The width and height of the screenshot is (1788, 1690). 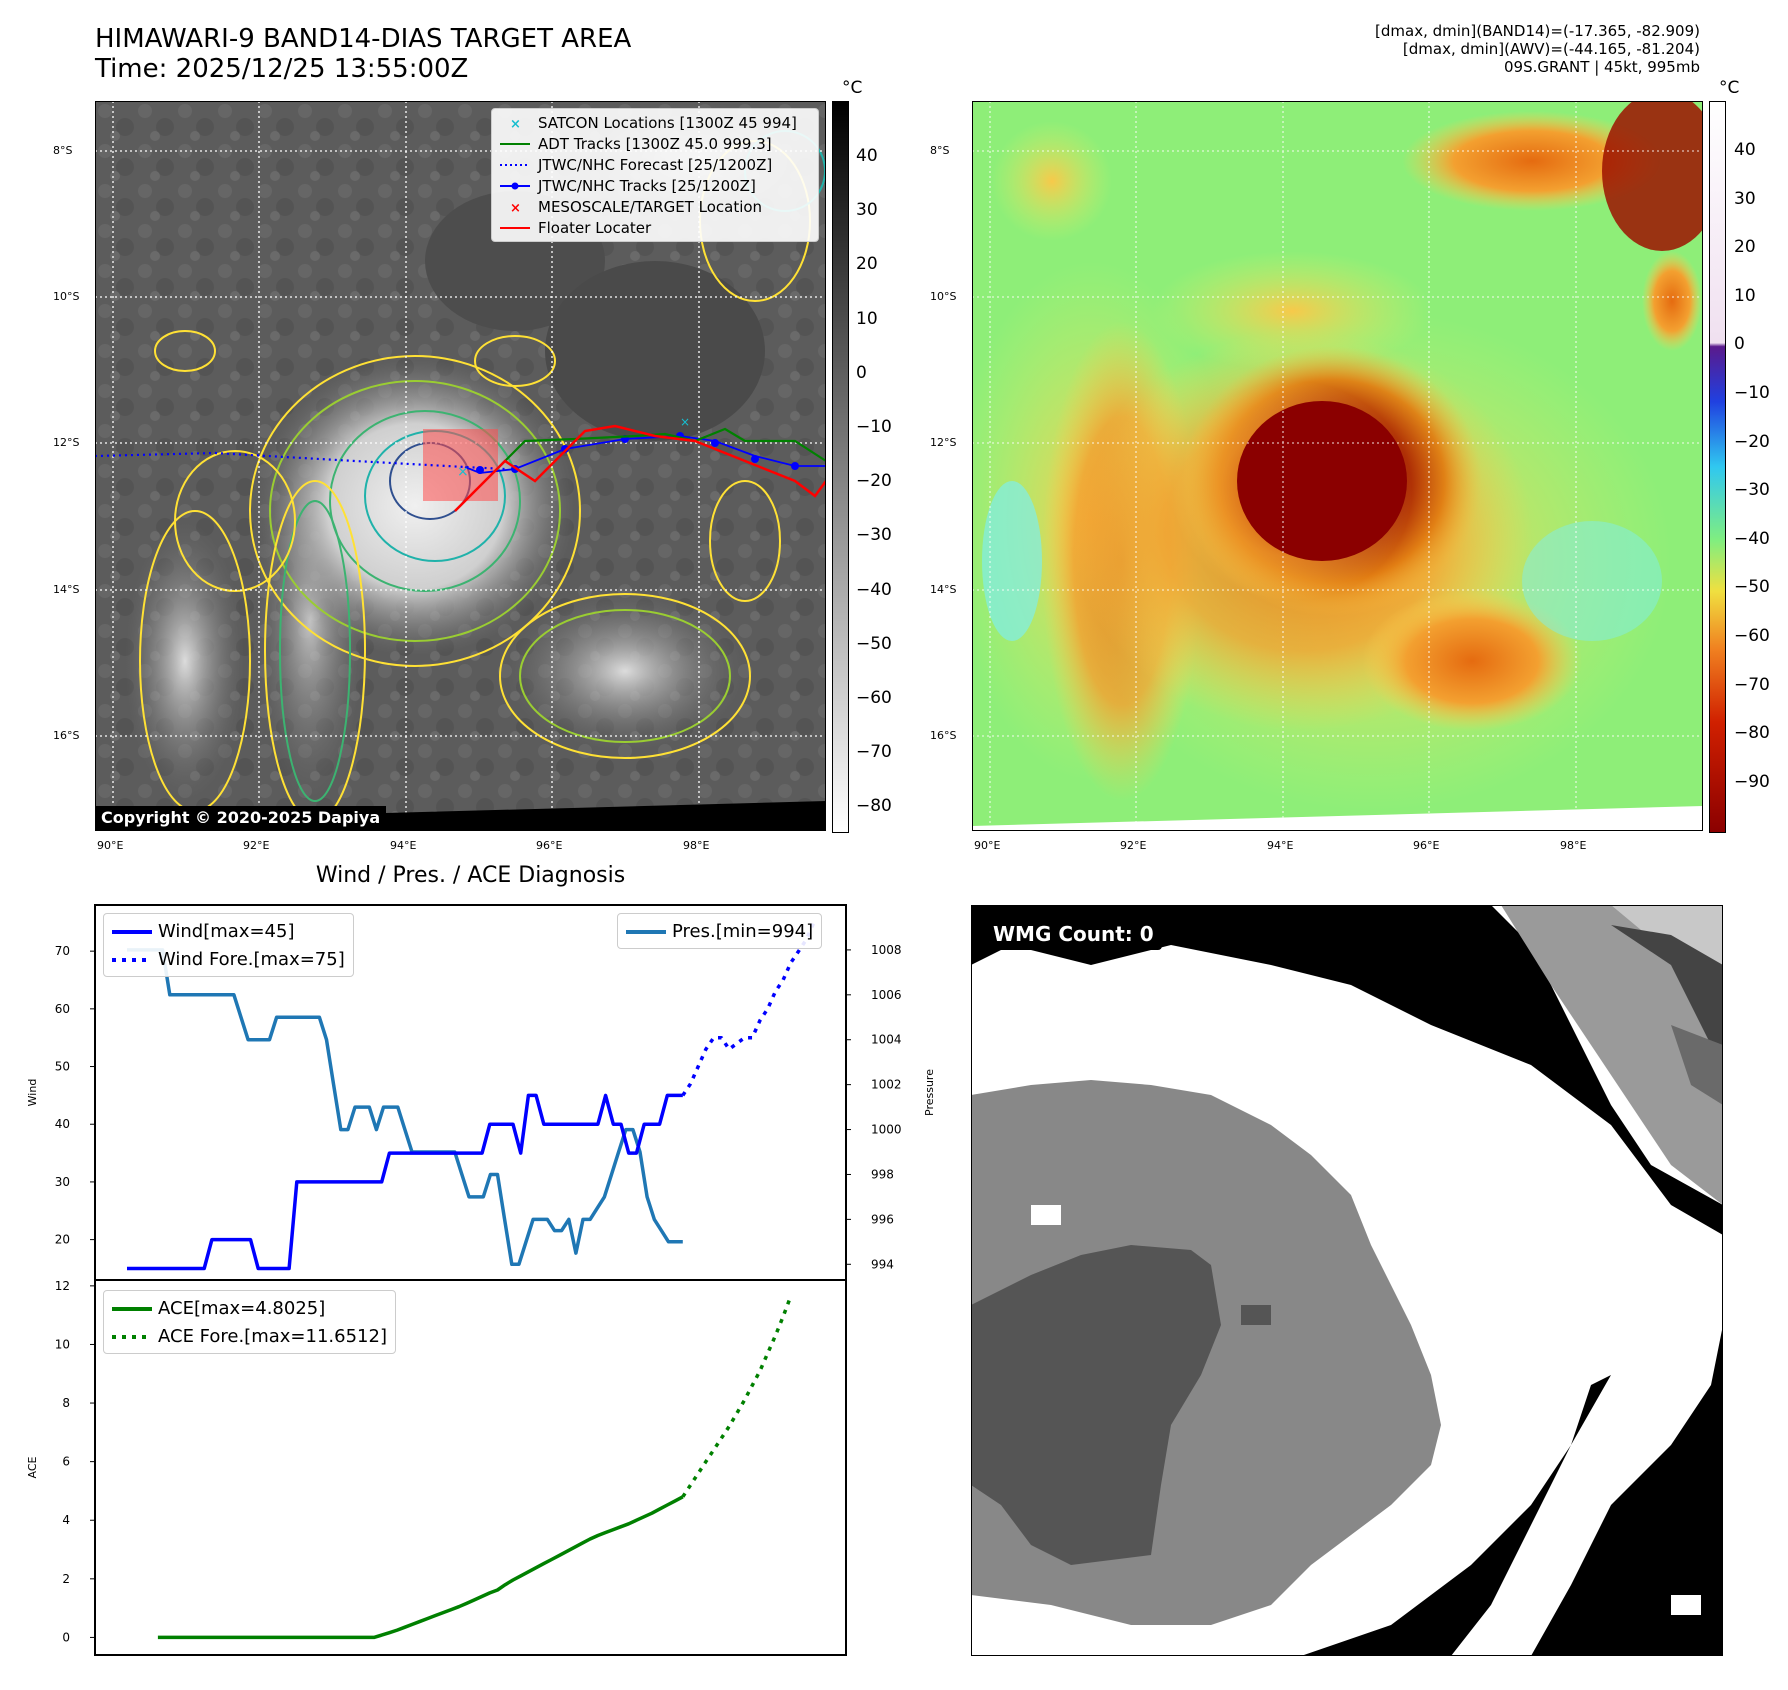 I want to click on copyright-badge: Copyright © 2020-2025 Dapiya, so click(x=241, y=817).